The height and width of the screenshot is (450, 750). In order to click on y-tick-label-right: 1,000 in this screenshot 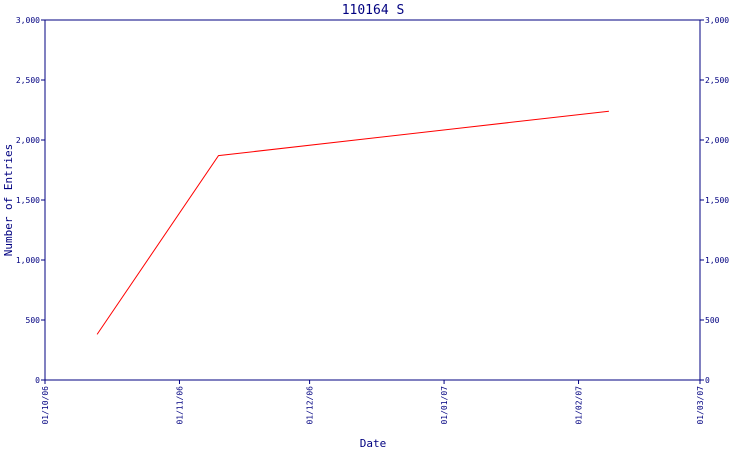, I will do `click(717, 260)`.